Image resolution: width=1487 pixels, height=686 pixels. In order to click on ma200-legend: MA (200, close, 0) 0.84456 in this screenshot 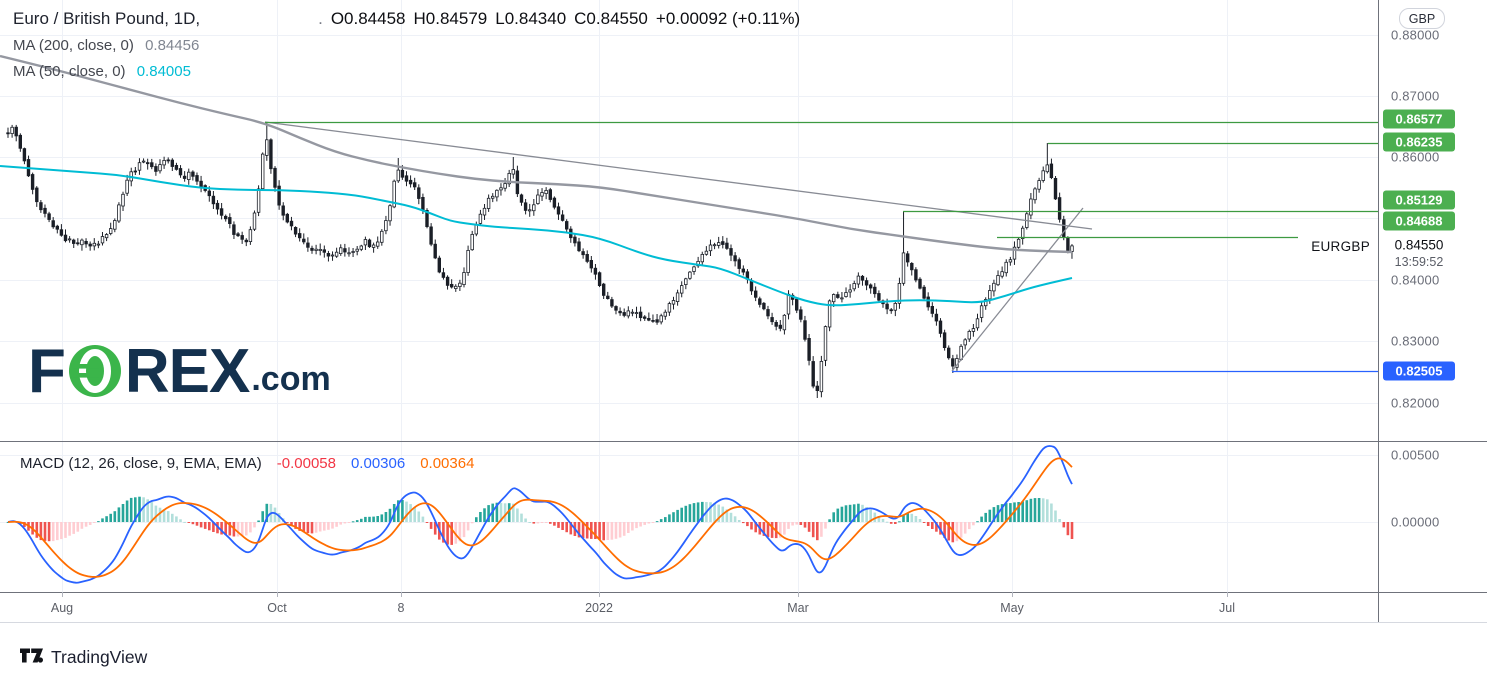, I will do `click(106, 45)`.